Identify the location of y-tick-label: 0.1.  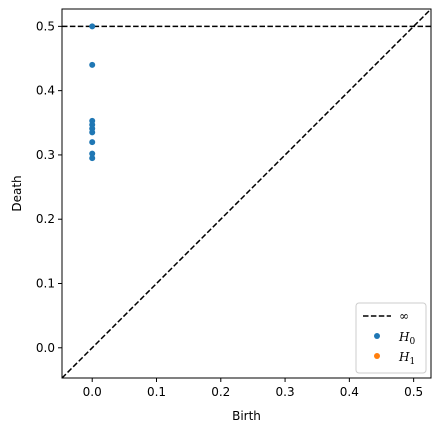
(45, 284).